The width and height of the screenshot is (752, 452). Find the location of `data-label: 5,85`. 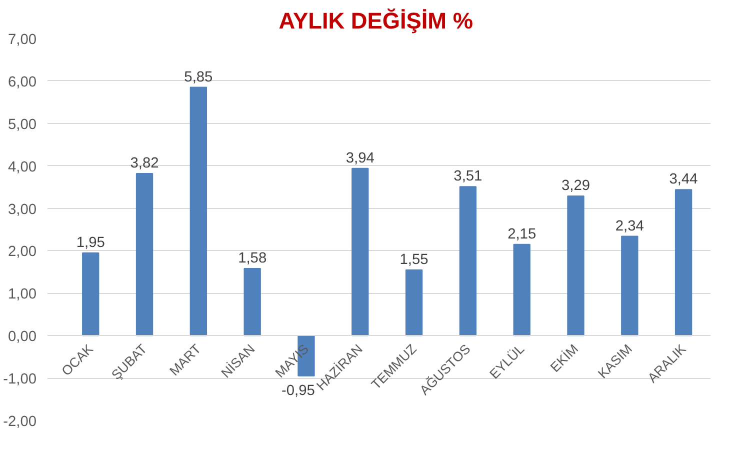

data-label: 5,85 is located at coordinates (198, 77).